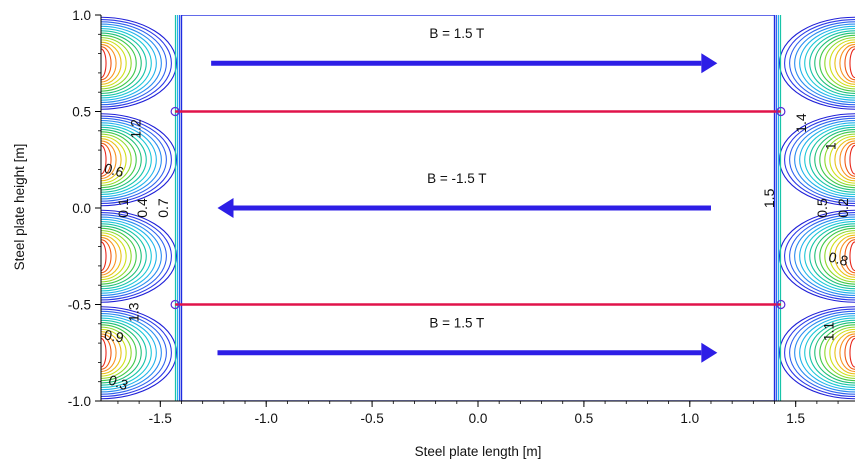 The width and height of the screenshot is (856, 471). What do you see at coordinates (584, 418) in the screenshot?
I see `x-tick-label: 0.5` at bounding box center [584, 418].